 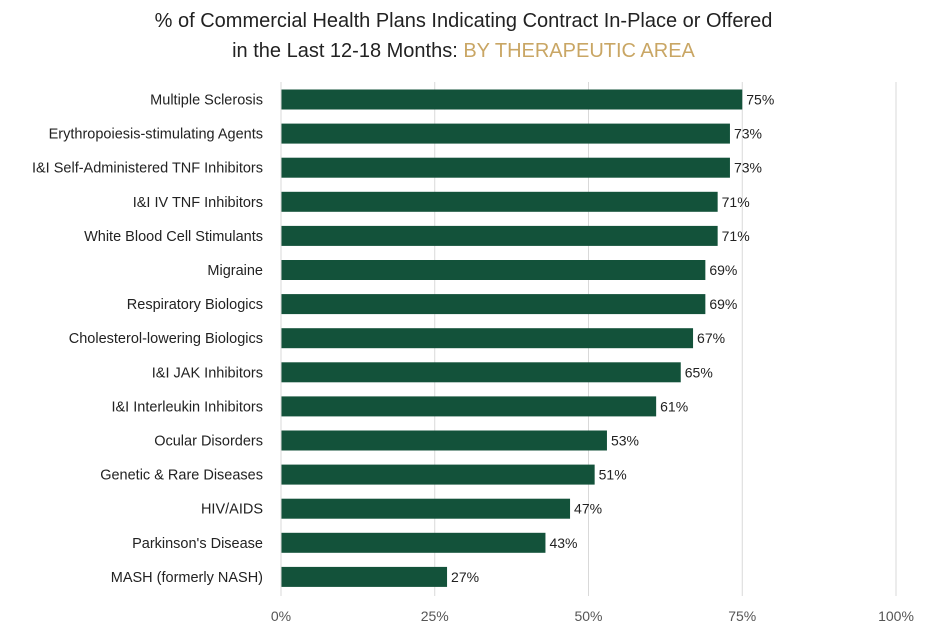 I want to click on category-label: MASH (formerly NASH), so click(x=187, y=578).